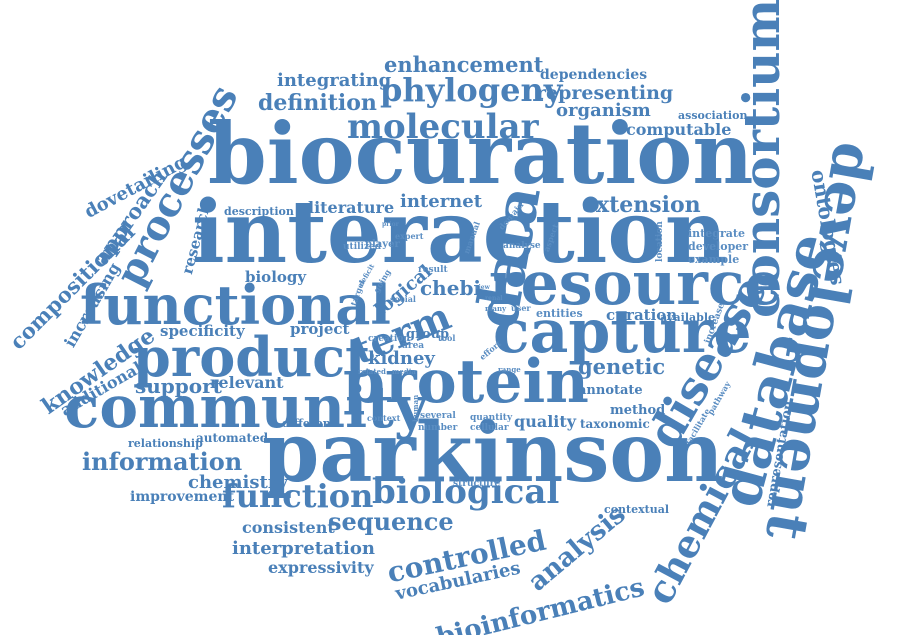 This screenshot has width=900, height=635. I want to click on word-area: area, so click(413, 346).